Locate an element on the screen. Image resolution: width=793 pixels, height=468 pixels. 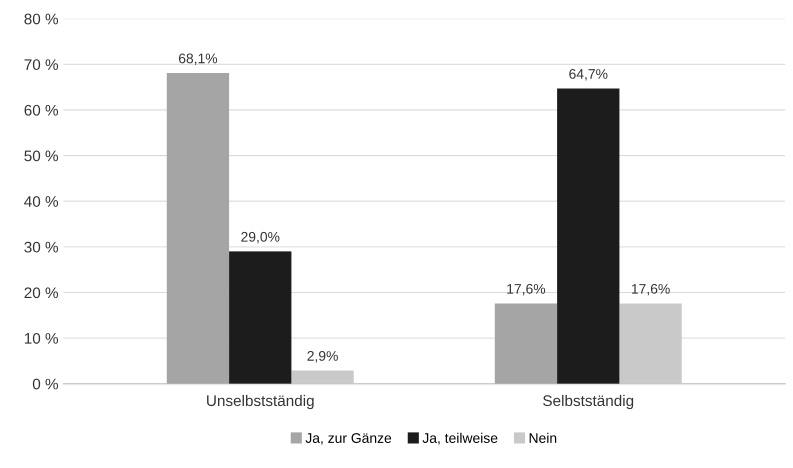
legend-label: Ja, zur Gänze is located at coordinates (349, 439).